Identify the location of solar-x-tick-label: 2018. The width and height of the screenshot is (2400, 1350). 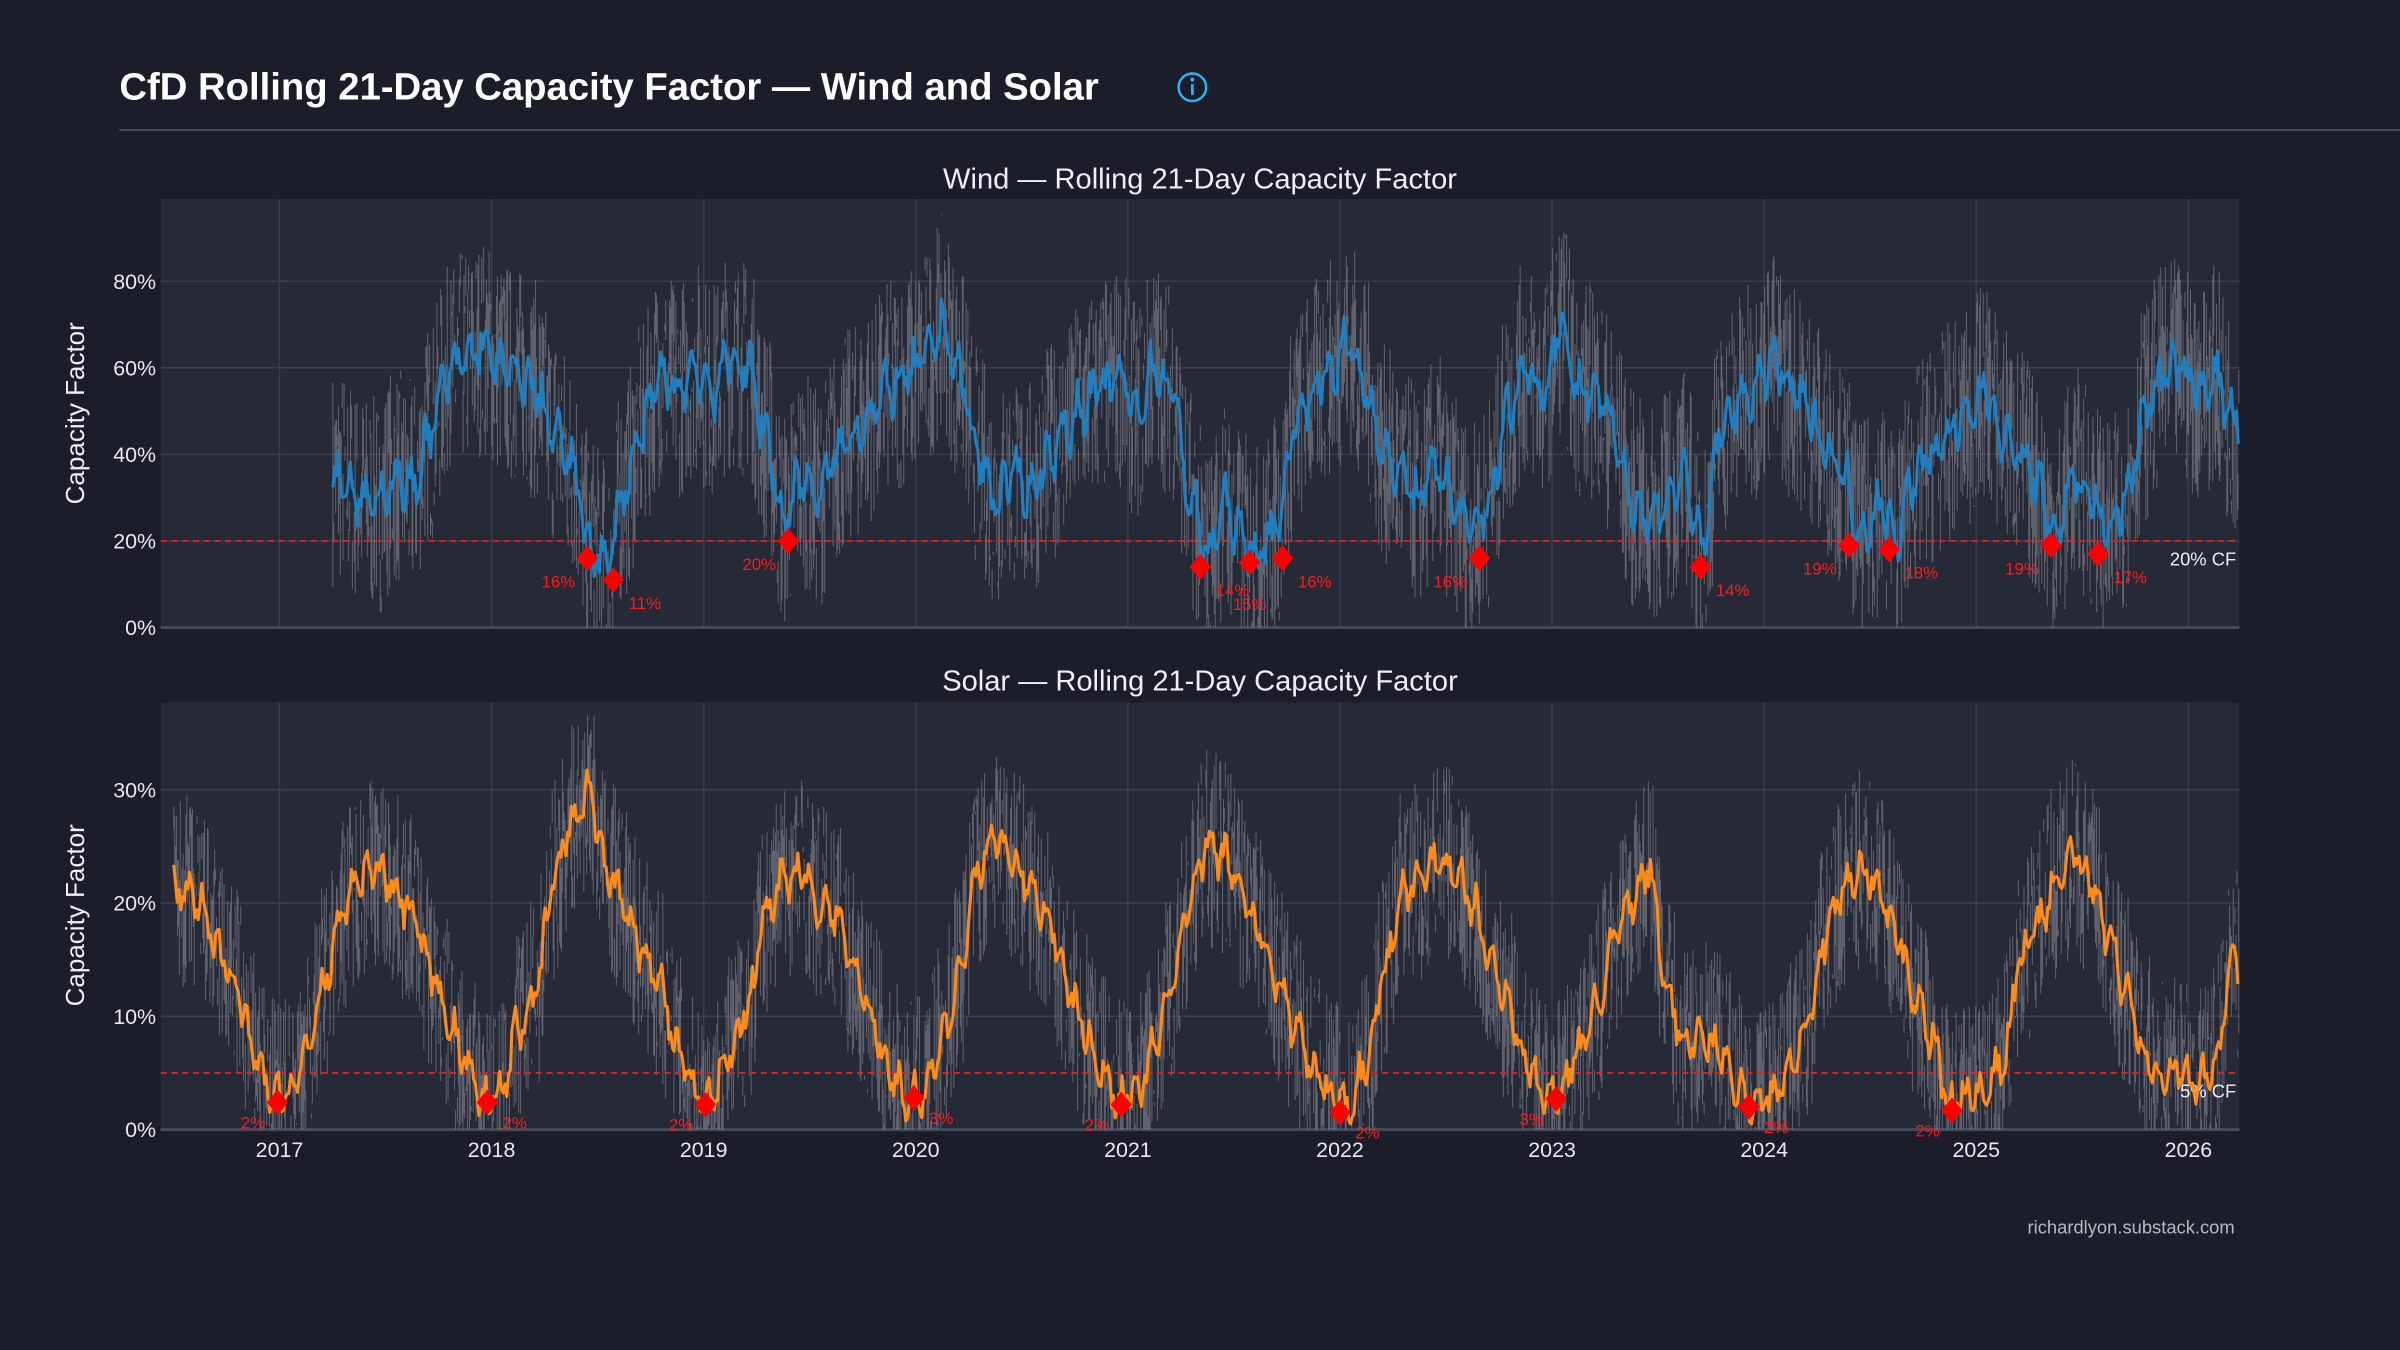
(492, 1150).